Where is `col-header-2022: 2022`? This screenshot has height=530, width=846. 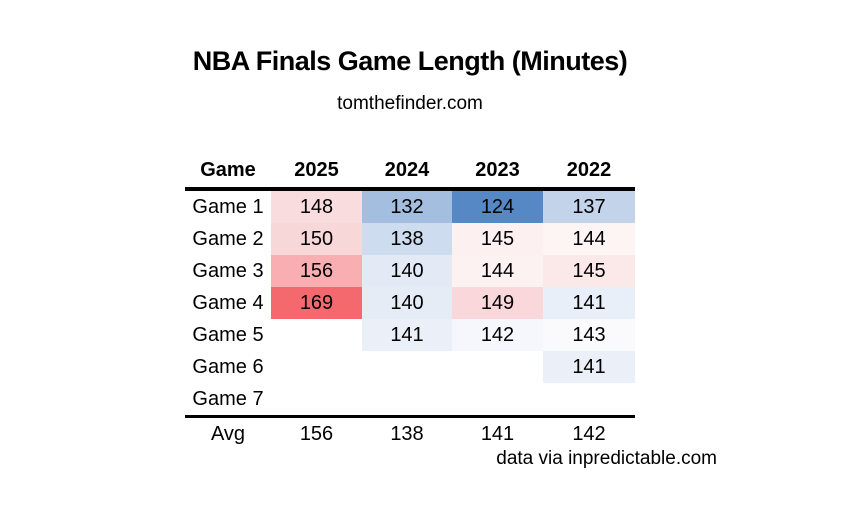
col-header-2022: 2022 is located at coordinates (589, 170).